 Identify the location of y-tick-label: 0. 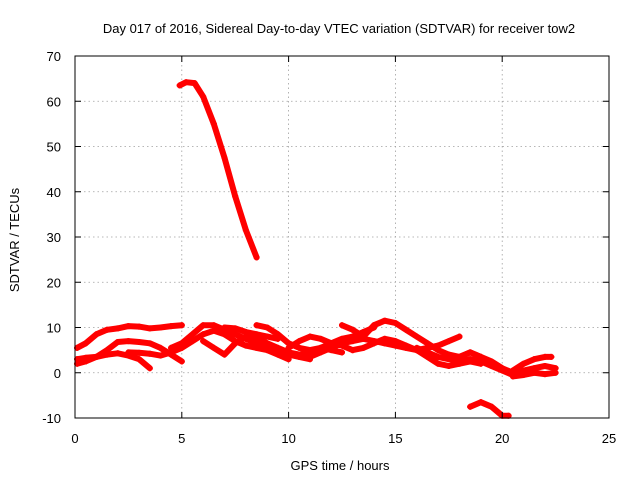
(57, 373).